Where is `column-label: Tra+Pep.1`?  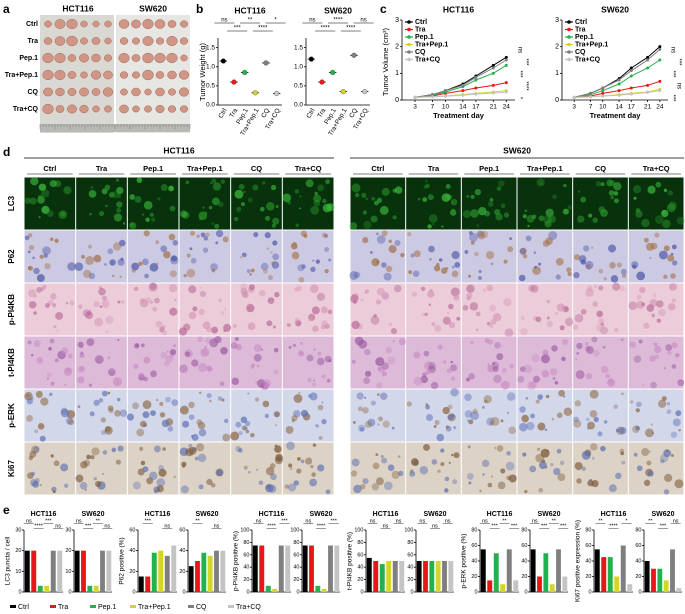
column-label: Tra+Pep.1 is located at coordinates (205, 168).